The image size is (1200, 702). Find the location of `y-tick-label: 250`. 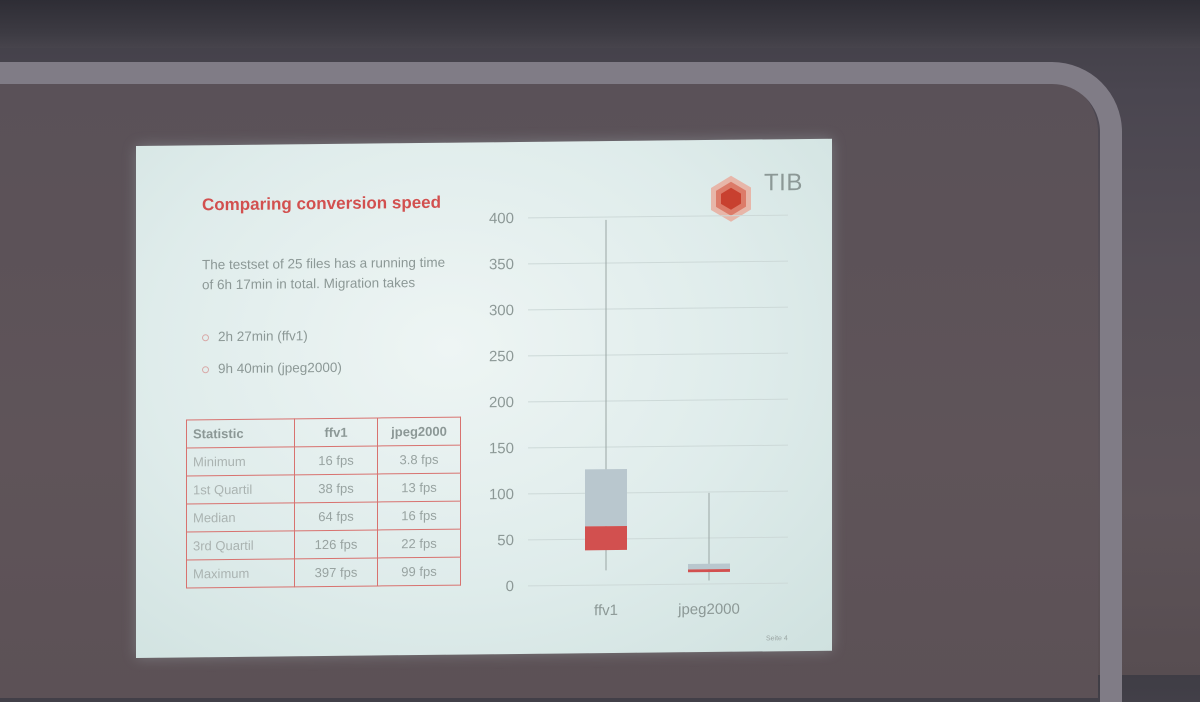

y-tick-label: 250 is located at coordinates (501, 356).